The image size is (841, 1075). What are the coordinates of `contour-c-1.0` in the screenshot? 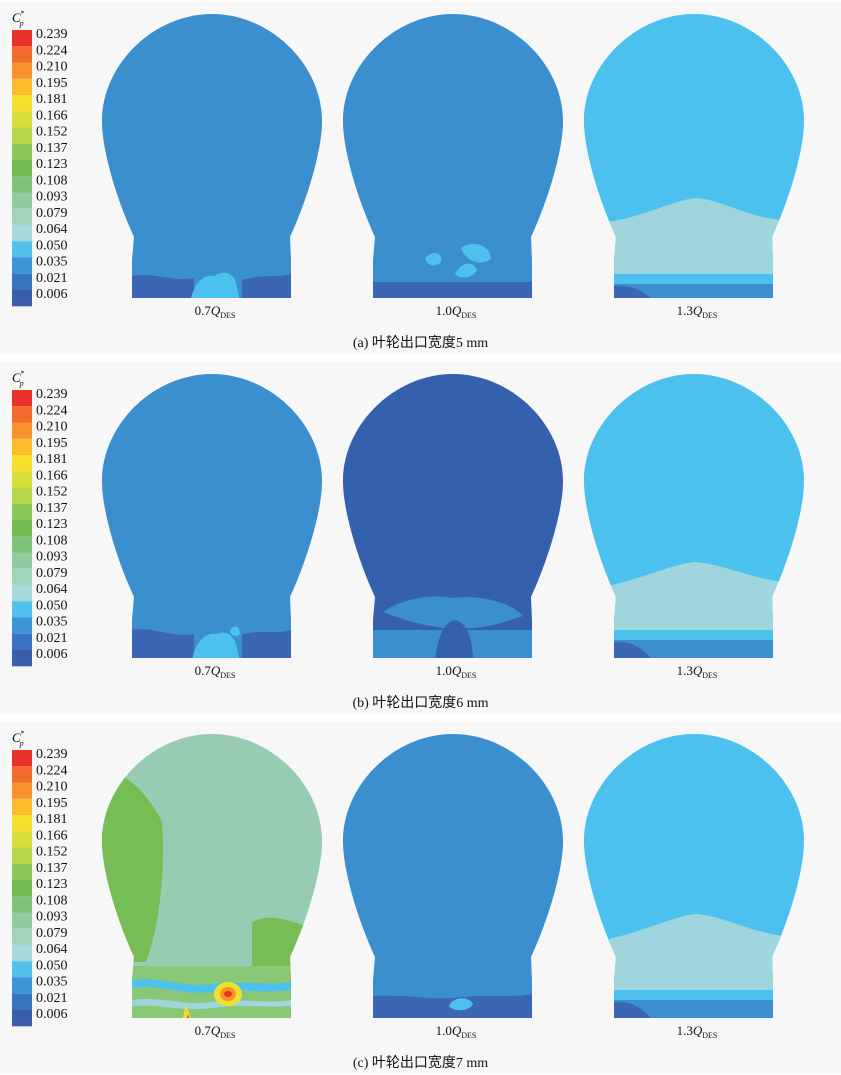 It's located at (453, 876).